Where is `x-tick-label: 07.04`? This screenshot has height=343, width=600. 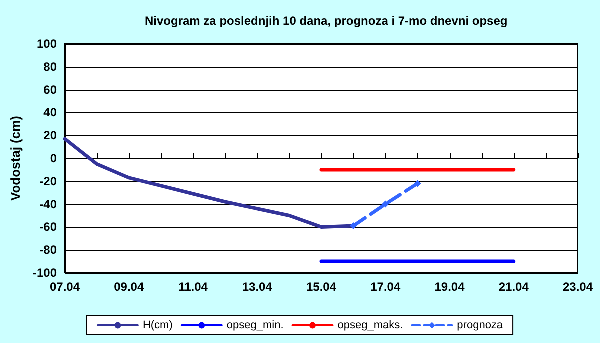 x-tick-label: 07.04 is located at coordinates (65, 287).